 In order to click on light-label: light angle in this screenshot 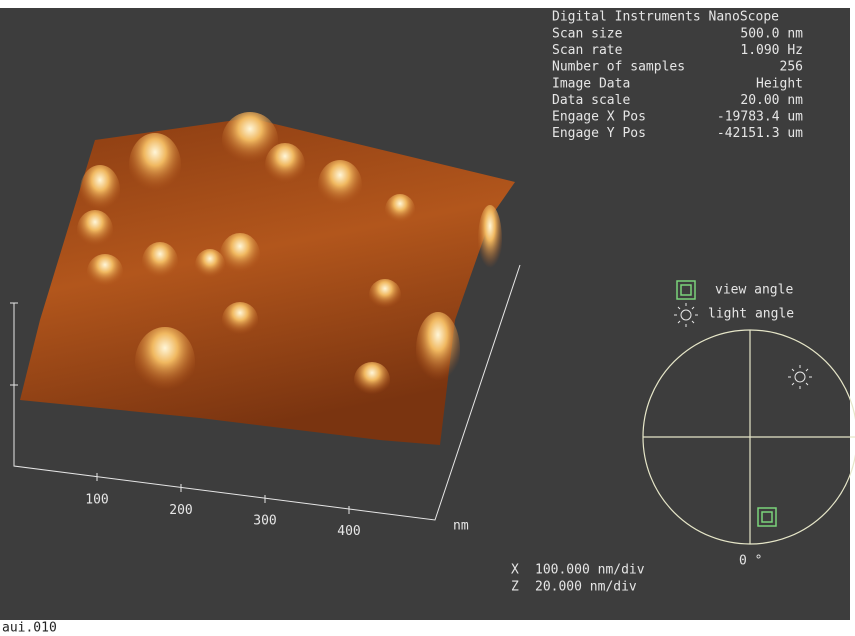, I will do `click(751, 314)`.